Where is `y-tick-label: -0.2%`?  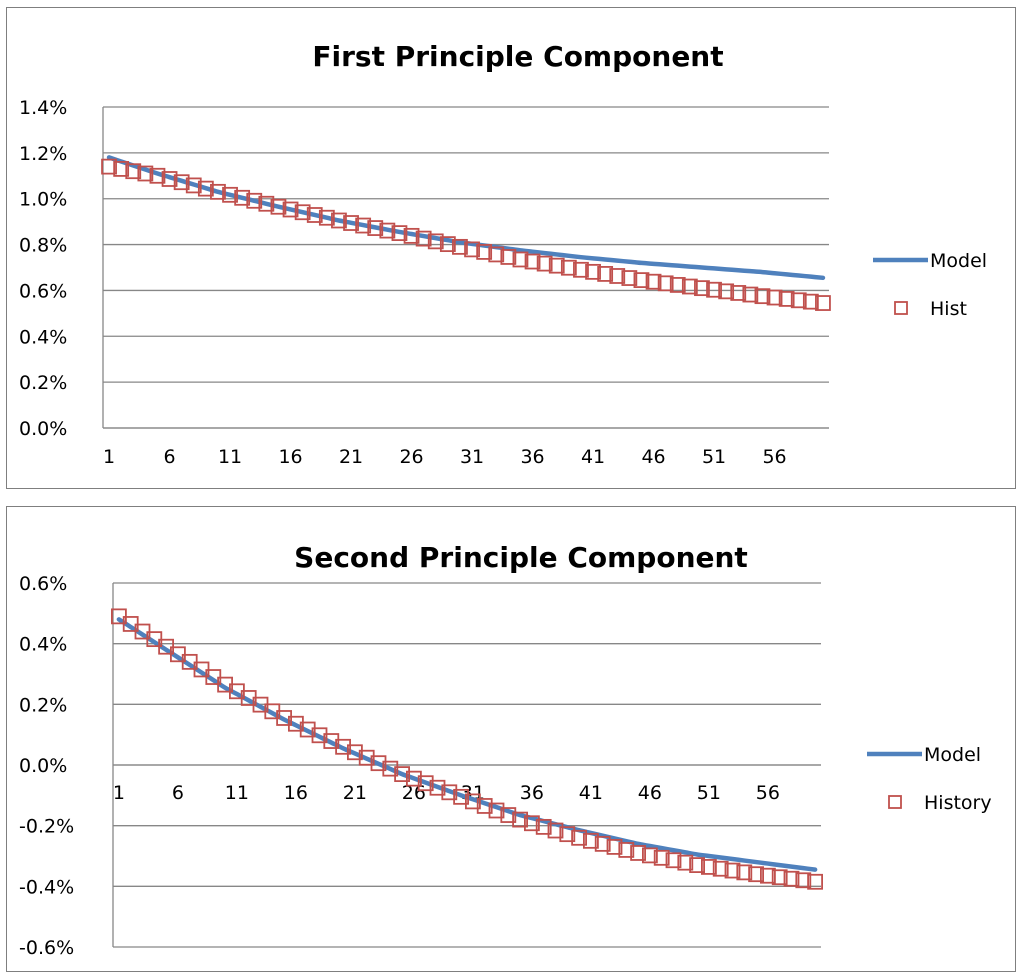
y-tick-label: -0.2% is located at coordinates (46, 827).